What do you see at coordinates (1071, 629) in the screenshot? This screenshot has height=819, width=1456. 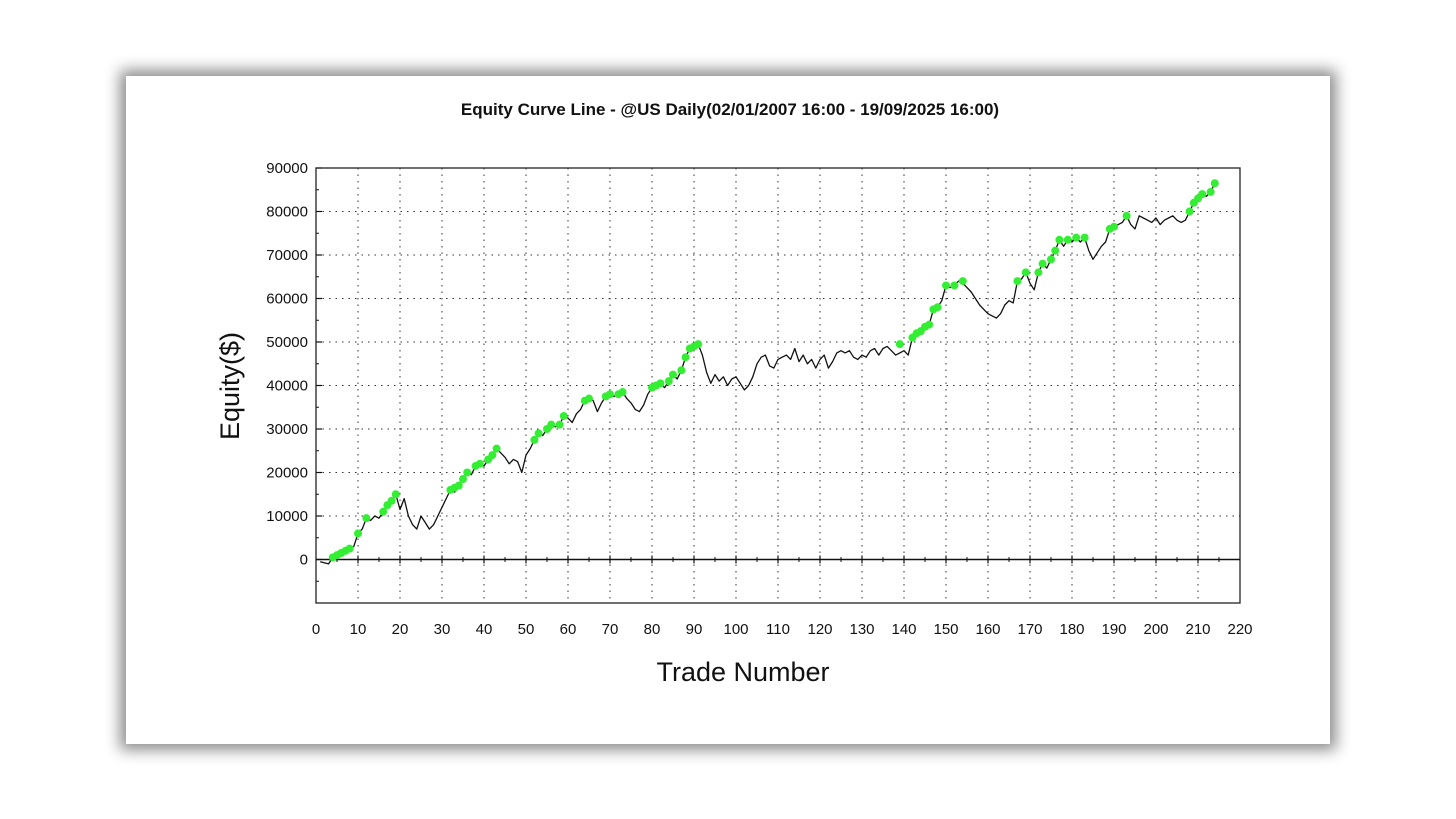 I see `x-tick-label: 180` at bounding box center [1071, 629].